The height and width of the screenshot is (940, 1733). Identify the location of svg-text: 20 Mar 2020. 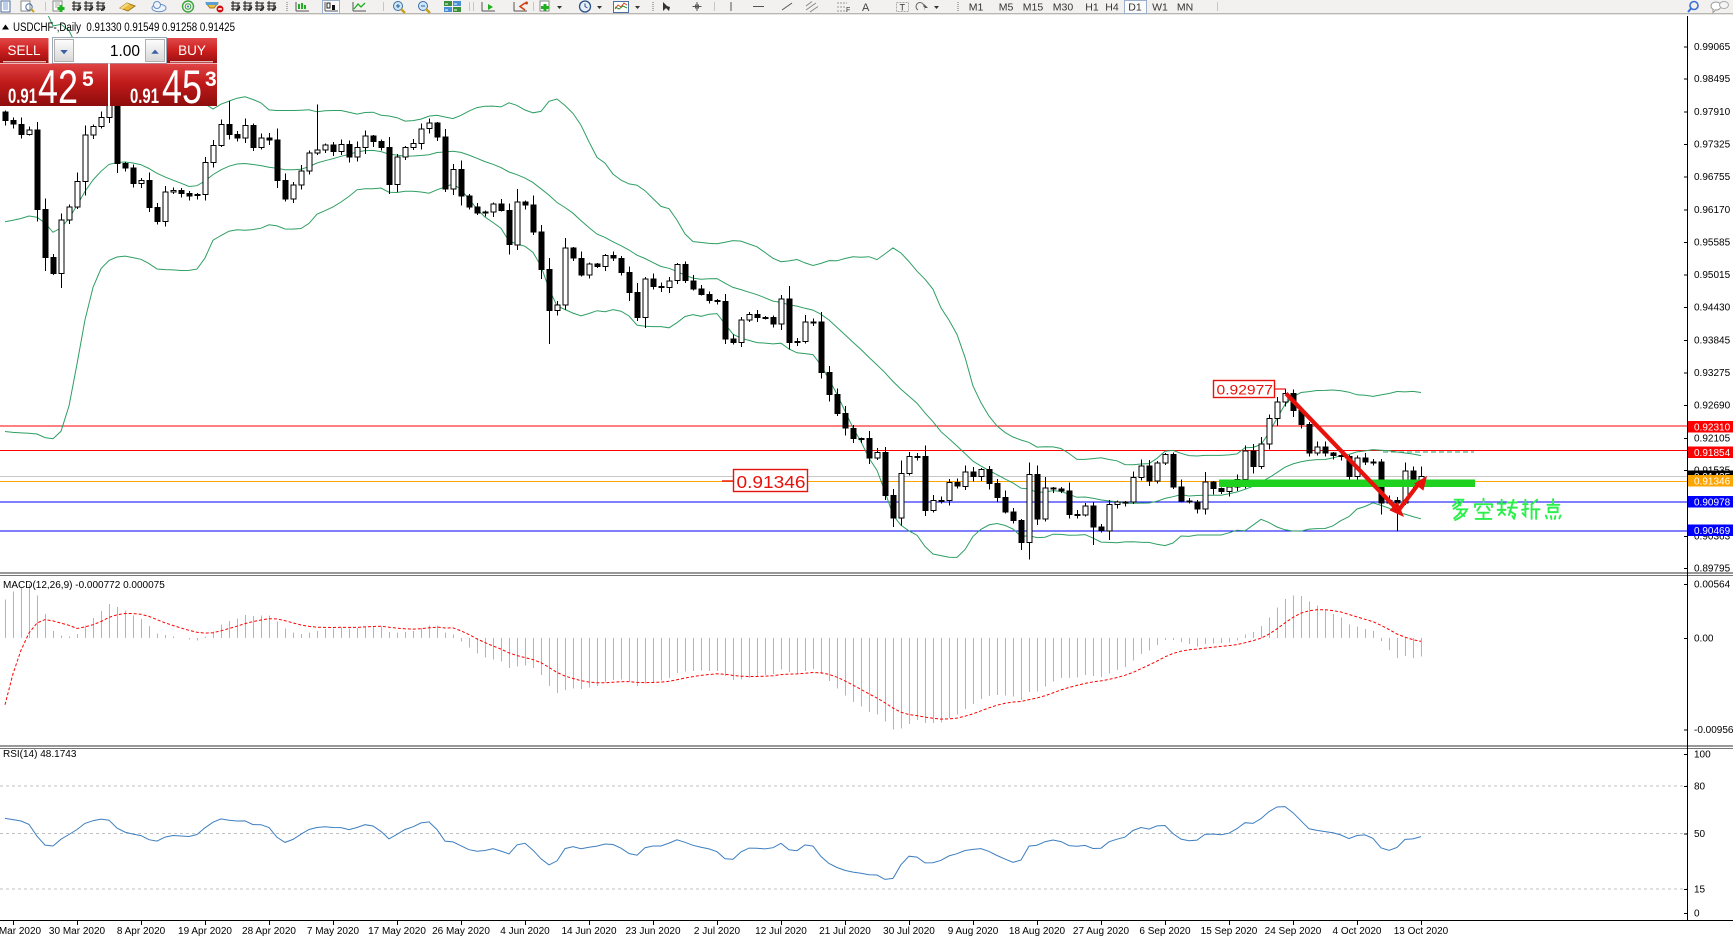
(21, 931).